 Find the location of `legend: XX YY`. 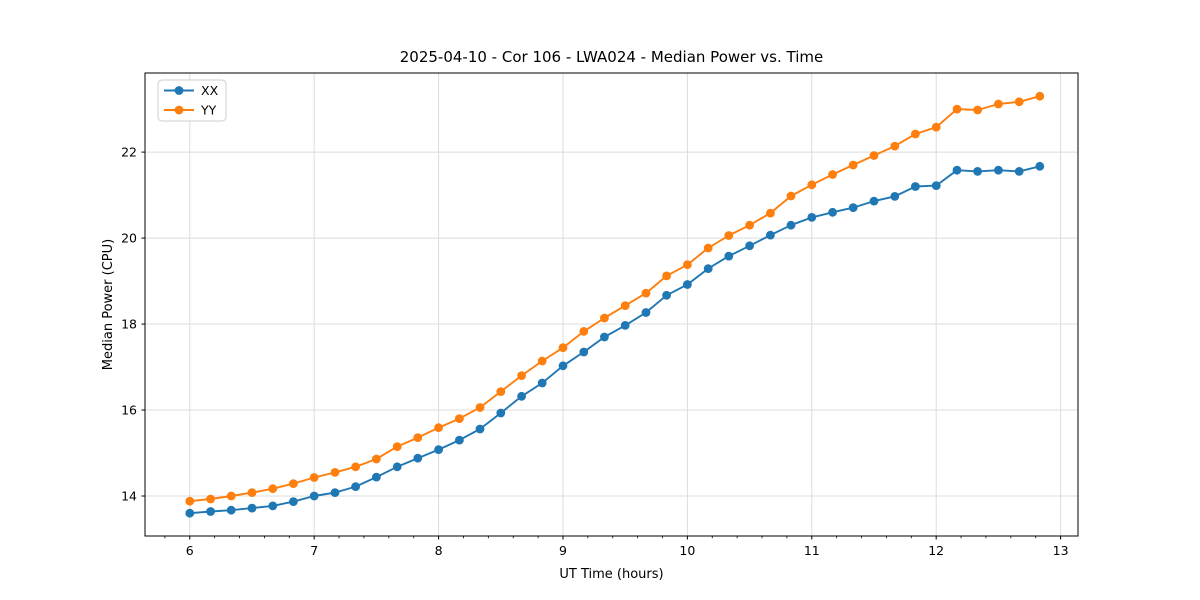

legend: XX YY is located at coordinates (192, 100).